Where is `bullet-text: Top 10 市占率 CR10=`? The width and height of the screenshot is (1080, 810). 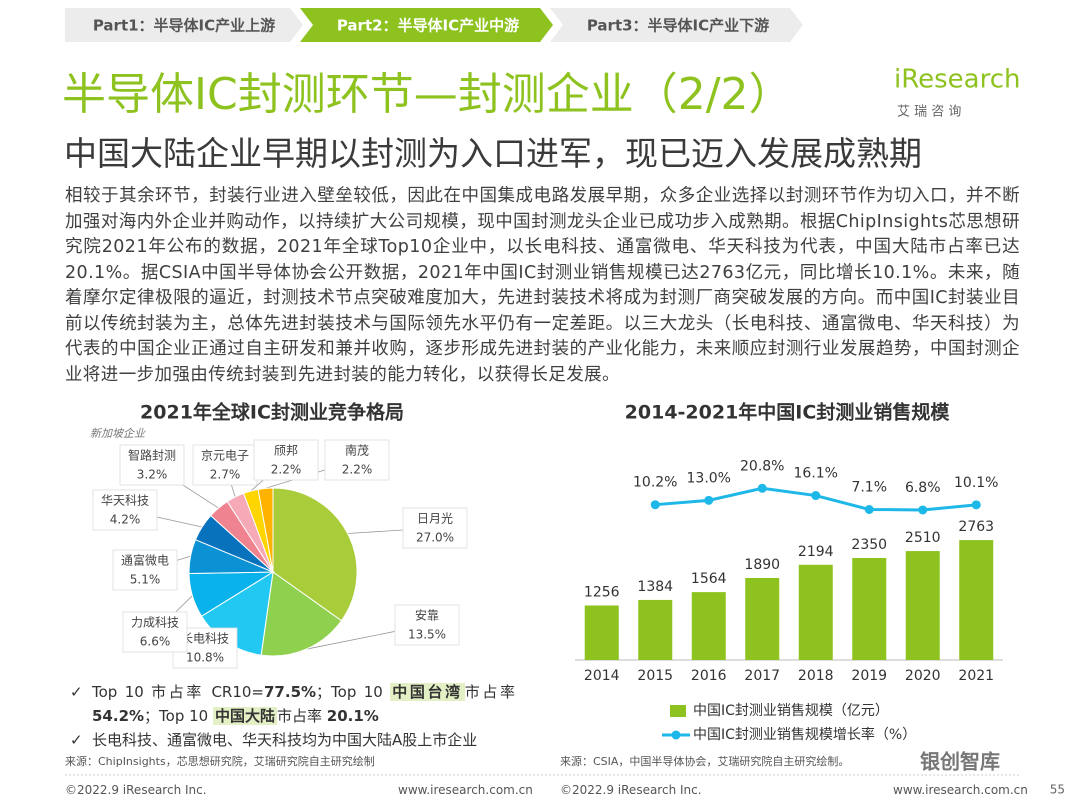
bullet-text: Top 10 市占率 CR10= is located at coordinates (178, 692).